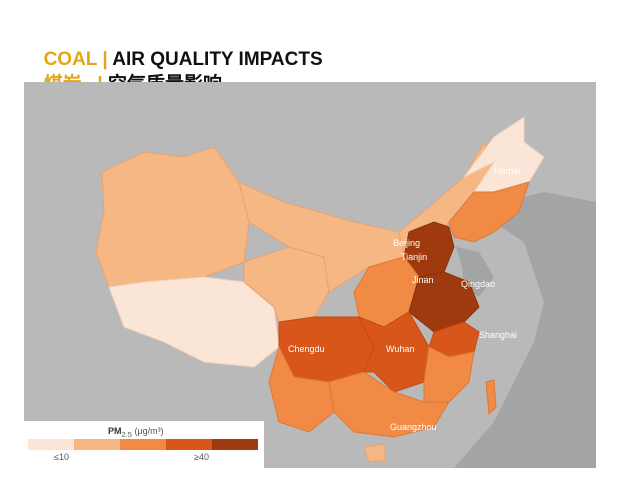 This screenshot has height=479, width=638. What do you see at coordinates (306, 349) in the screenshot?
I see `city-chengdu: Chengdu` at bounding box center [306, 349].